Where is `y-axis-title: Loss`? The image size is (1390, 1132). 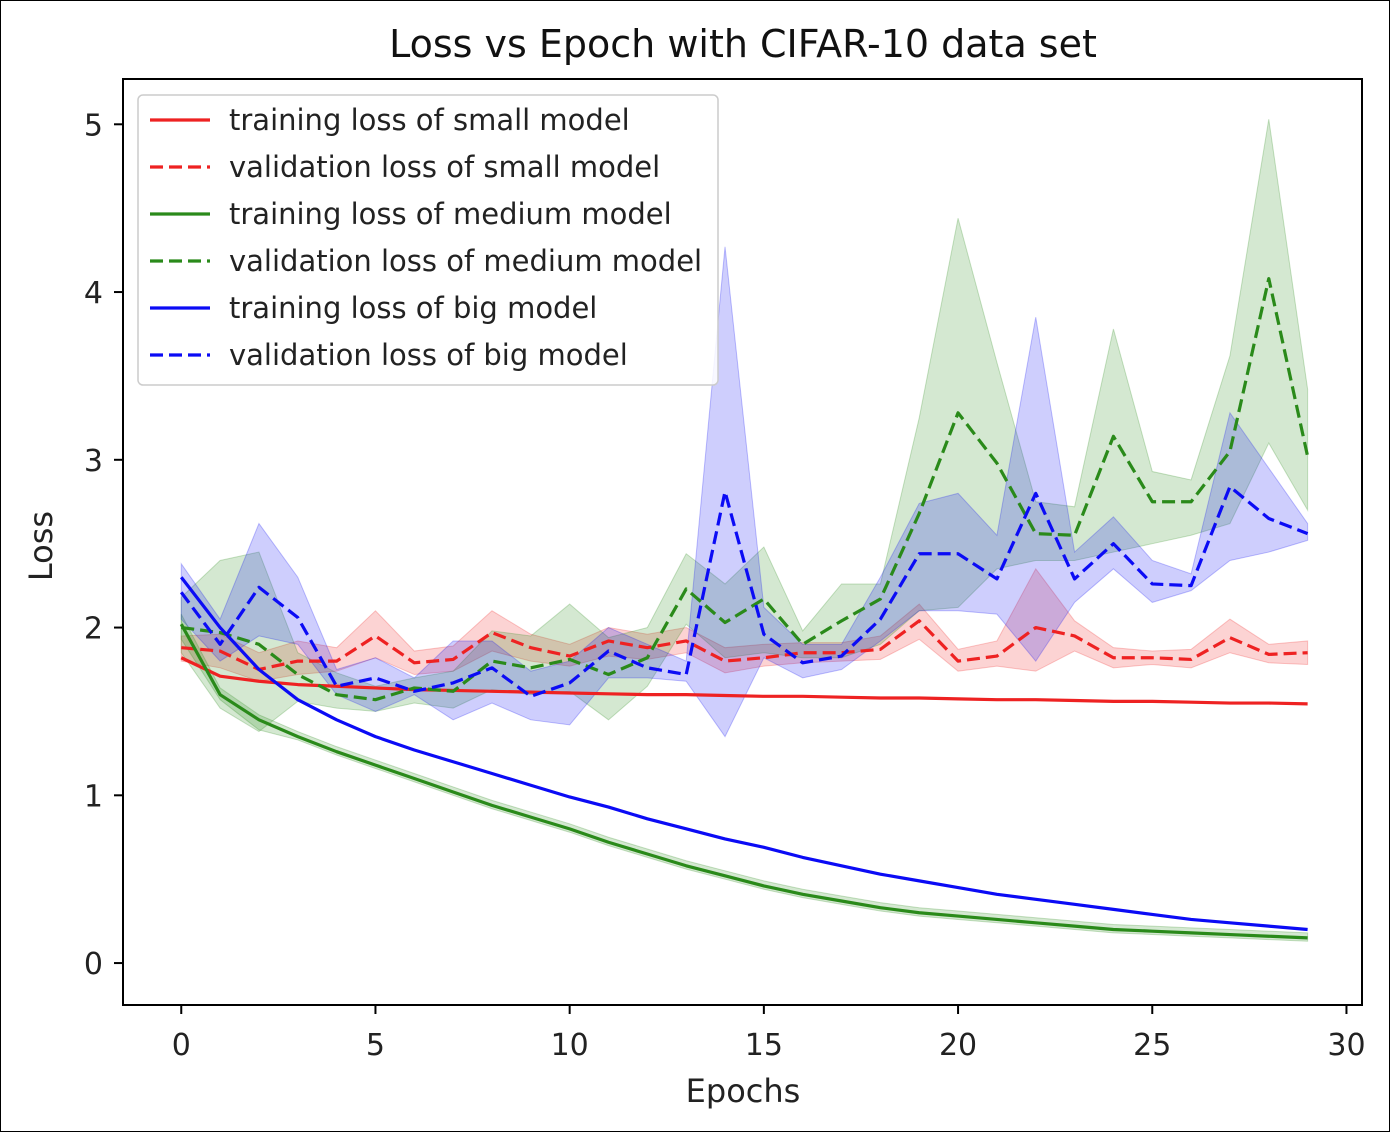 y-axis-title: Loss is located at coordinates (41, 546).